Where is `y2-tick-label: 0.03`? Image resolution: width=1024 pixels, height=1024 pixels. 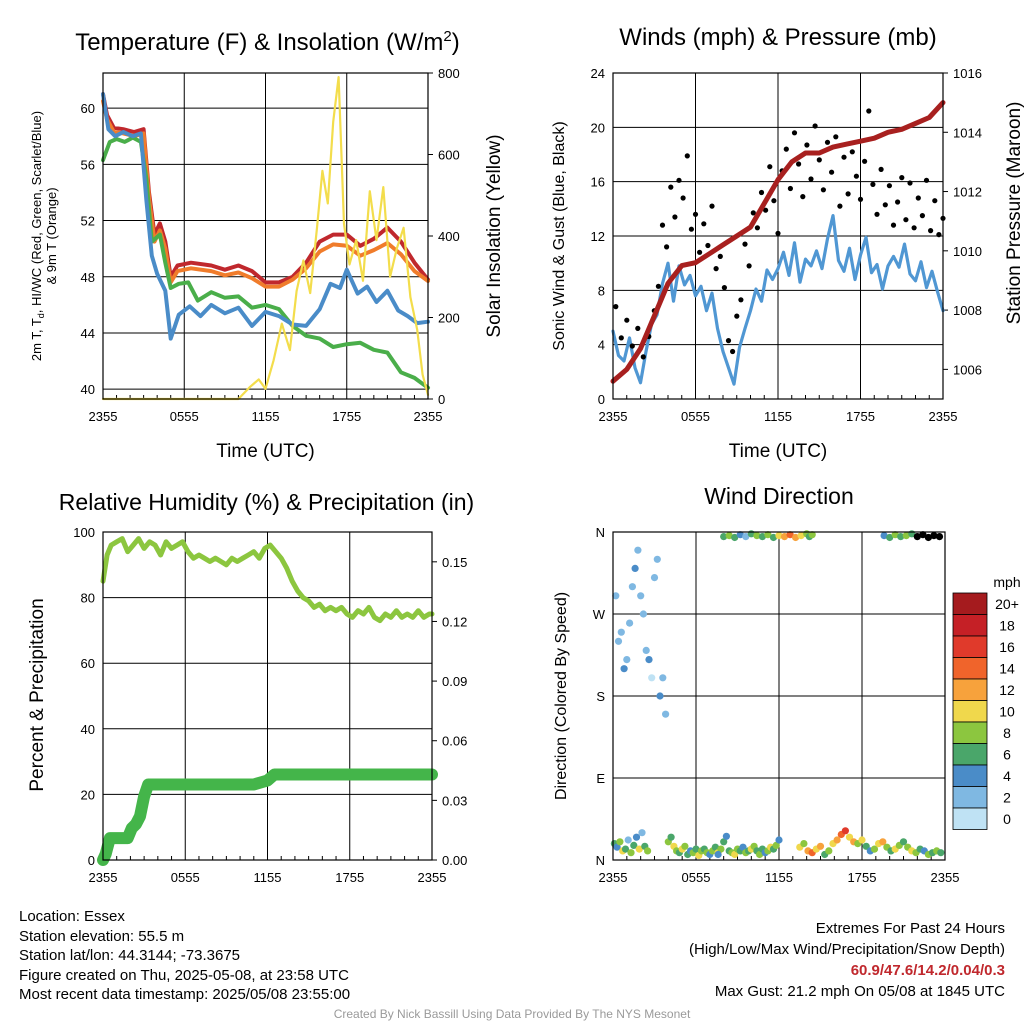 y2-tick-label: 0.03 is located at coordinates (454, 800).